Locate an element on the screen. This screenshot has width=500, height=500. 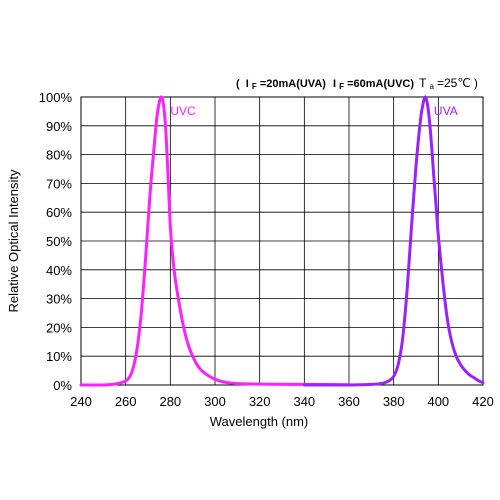
series-label-uva: UVA is located at coordinates (446, 111).